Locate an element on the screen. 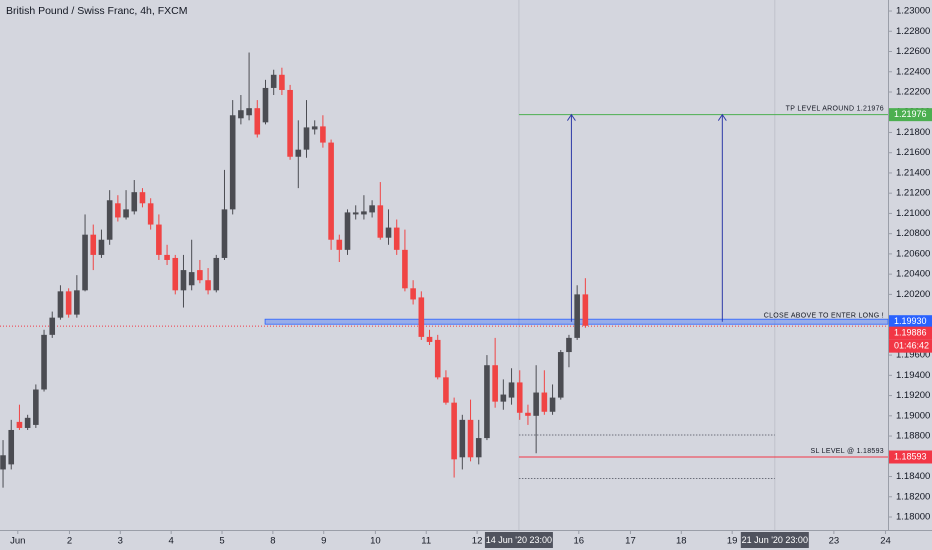  last-price-label: 1.19886 is located at coordinates (910, 333).